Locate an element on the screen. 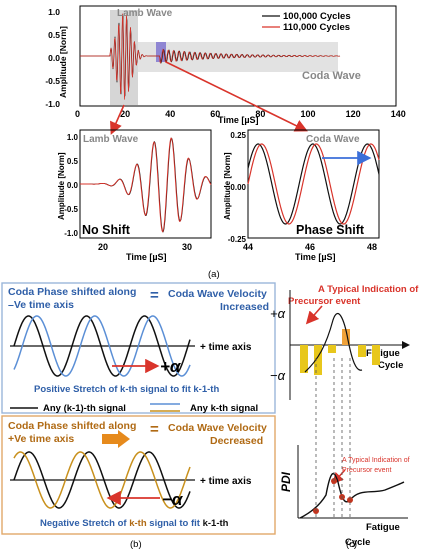 This screenshot has width=431, height=550. zoom-left-ytick: 1.0 is located at coordinates (73, 137).